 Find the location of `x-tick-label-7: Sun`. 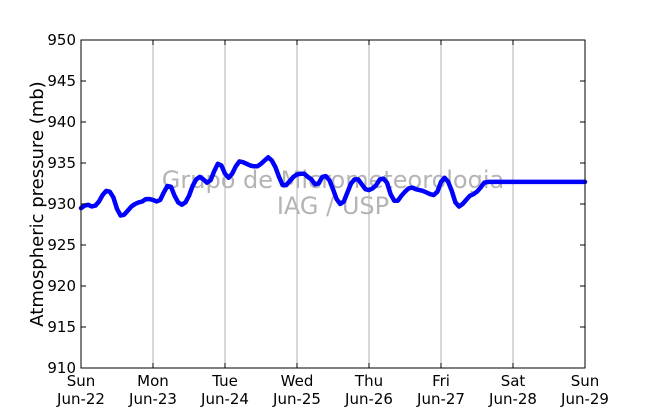

x-tick-label-7: Sun is located at coordinates (585, 381).